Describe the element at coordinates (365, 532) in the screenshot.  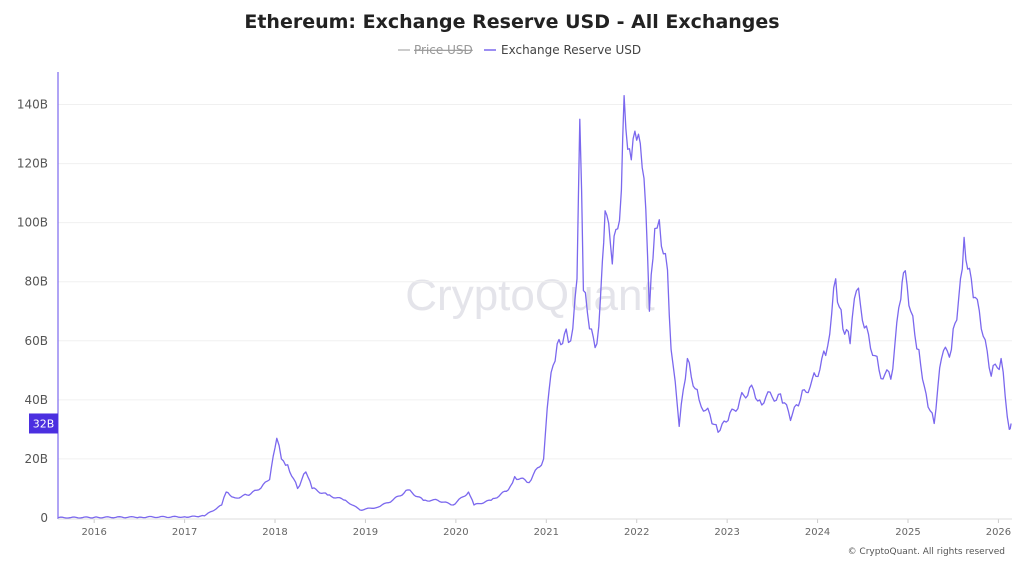
I see `x-tick-label: 2019` at that location.